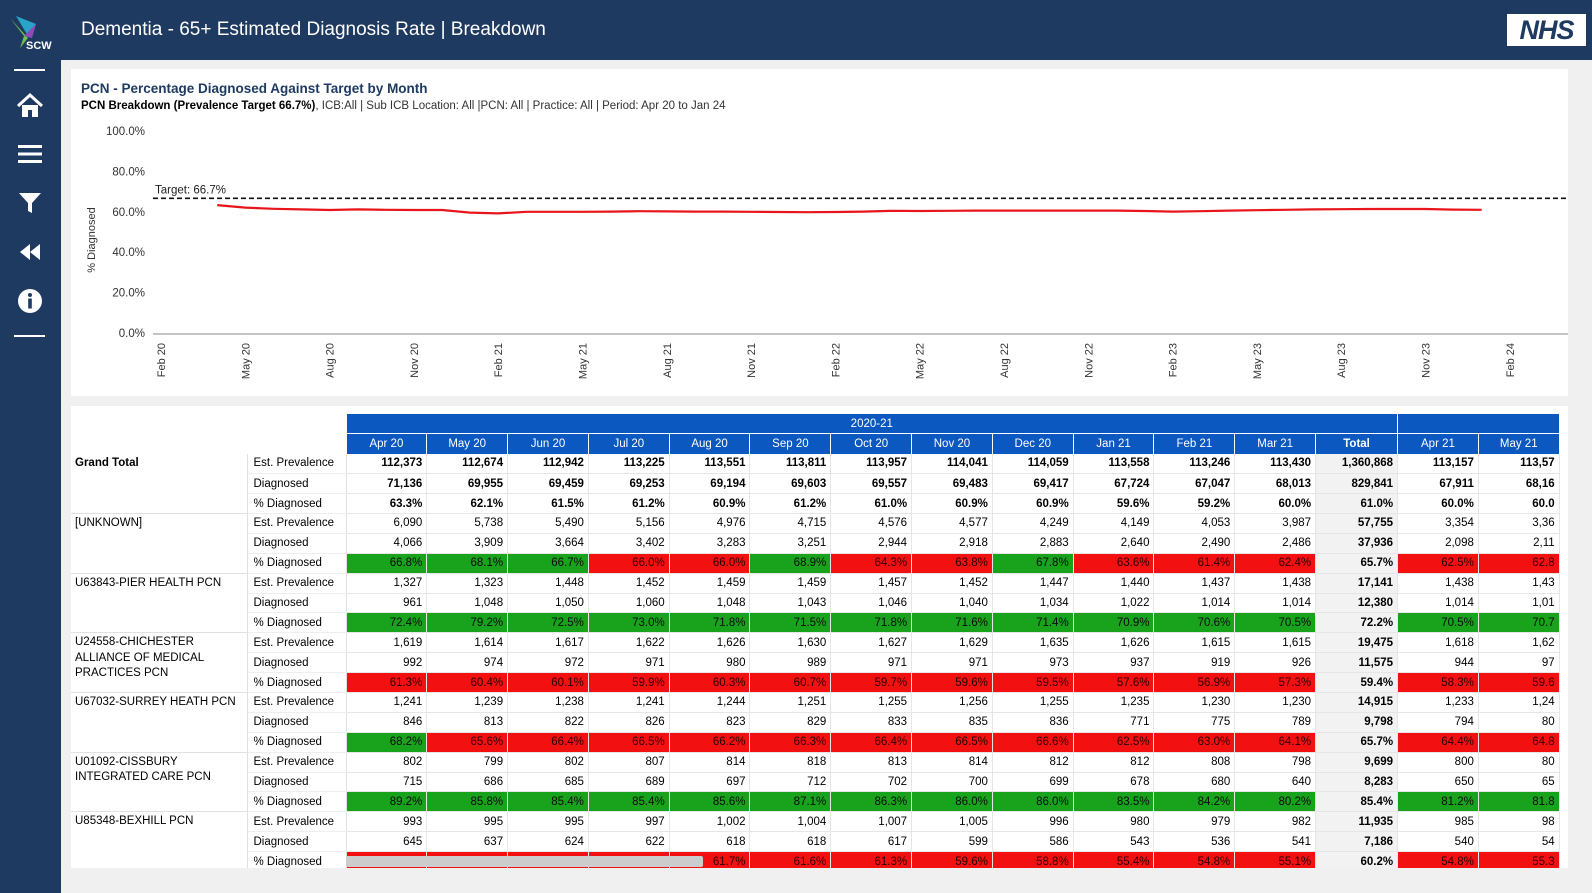  Describe the element at coordinates (548, 702) in the screenshot. I see `table-cell: 1,238` at that location.